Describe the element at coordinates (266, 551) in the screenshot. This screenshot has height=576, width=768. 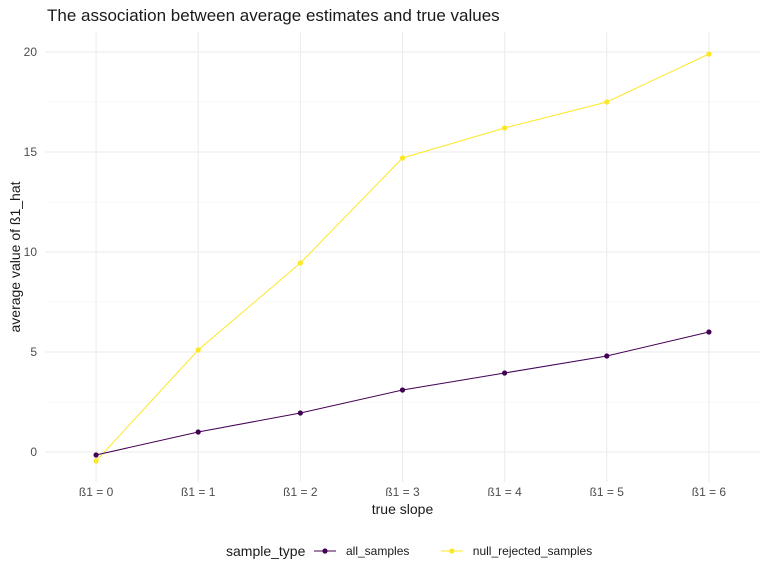
I see `legend-title: sample_type` at that location.